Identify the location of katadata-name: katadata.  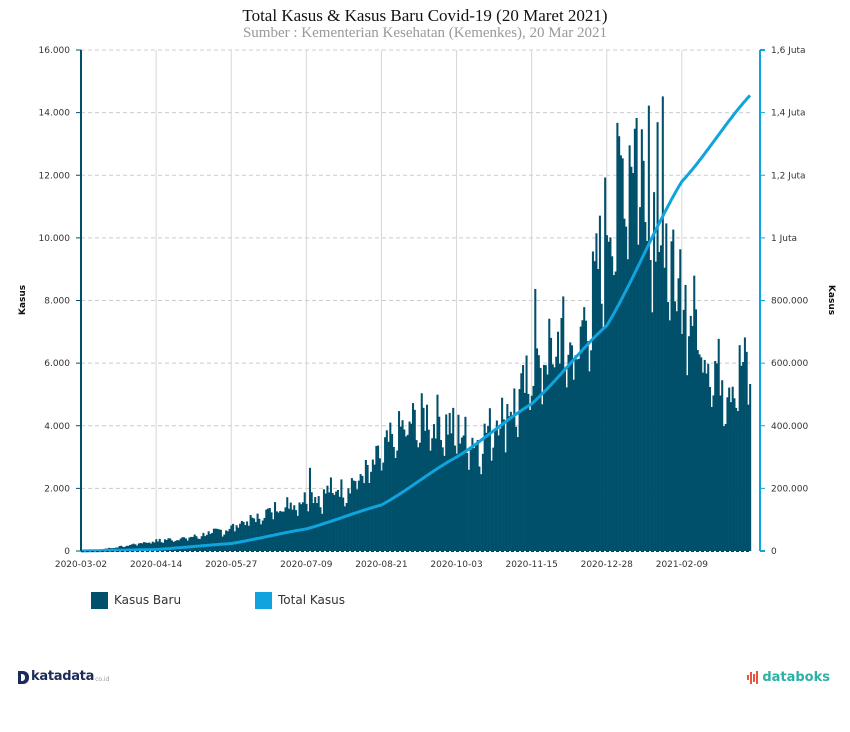
(63, 676).